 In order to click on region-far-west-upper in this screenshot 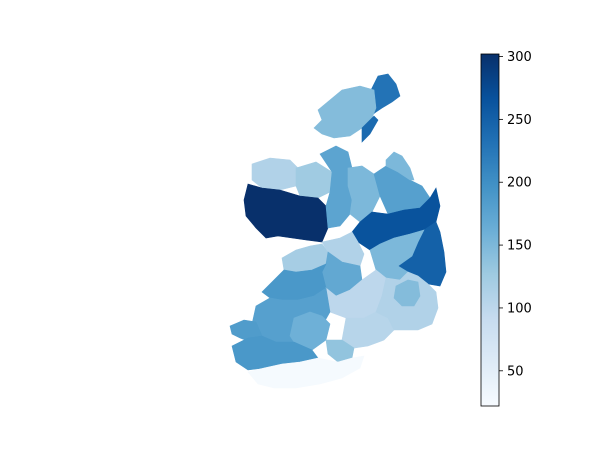, I will do `click(275, 174)`.